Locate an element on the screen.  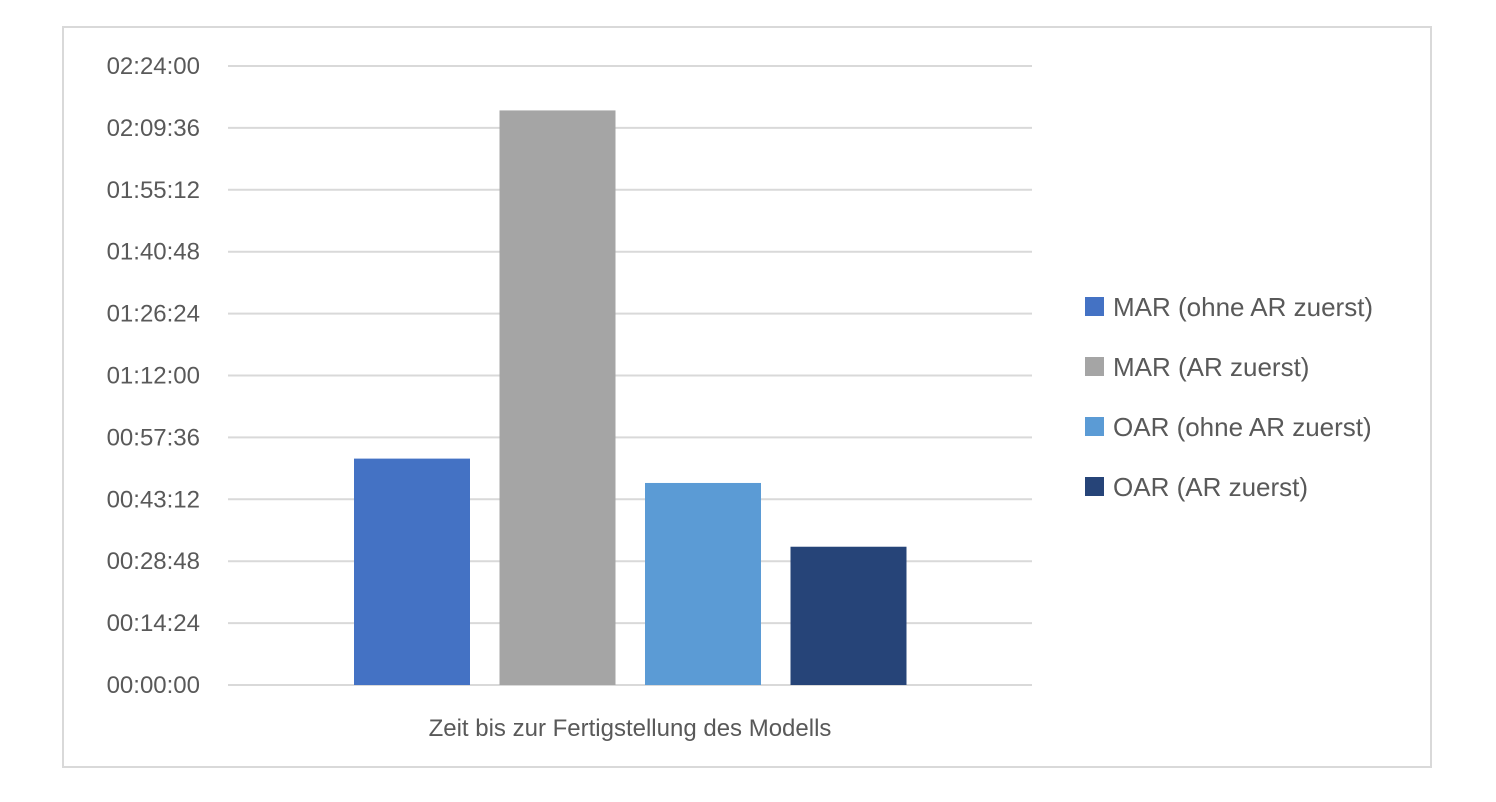
y-tick-label: 01:55:12 is located at coordinates (153, 190).